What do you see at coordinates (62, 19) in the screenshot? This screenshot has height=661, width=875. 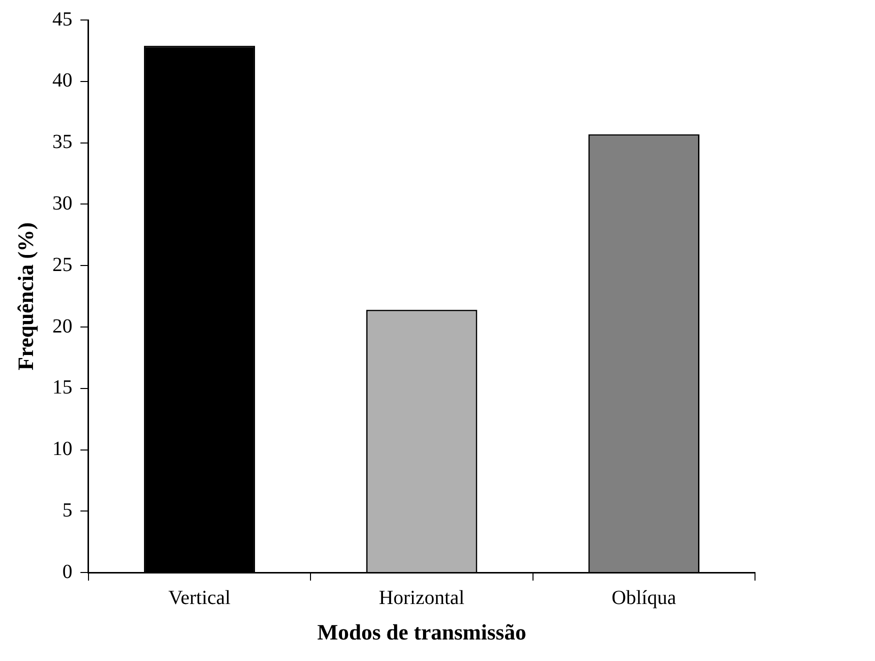 I see `y-tick-label: 45` at bounding box center [62, 19].